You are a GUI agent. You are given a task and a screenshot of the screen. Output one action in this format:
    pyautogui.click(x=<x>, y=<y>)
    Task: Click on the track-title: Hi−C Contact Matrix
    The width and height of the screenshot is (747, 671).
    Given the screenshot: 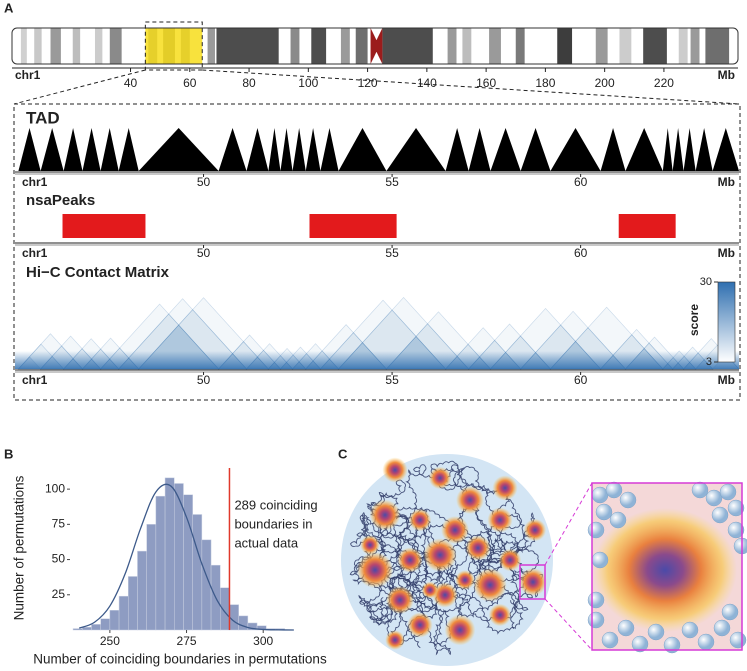 What is the action you would take?
    pyautogui.click(x=98, y=272)
    